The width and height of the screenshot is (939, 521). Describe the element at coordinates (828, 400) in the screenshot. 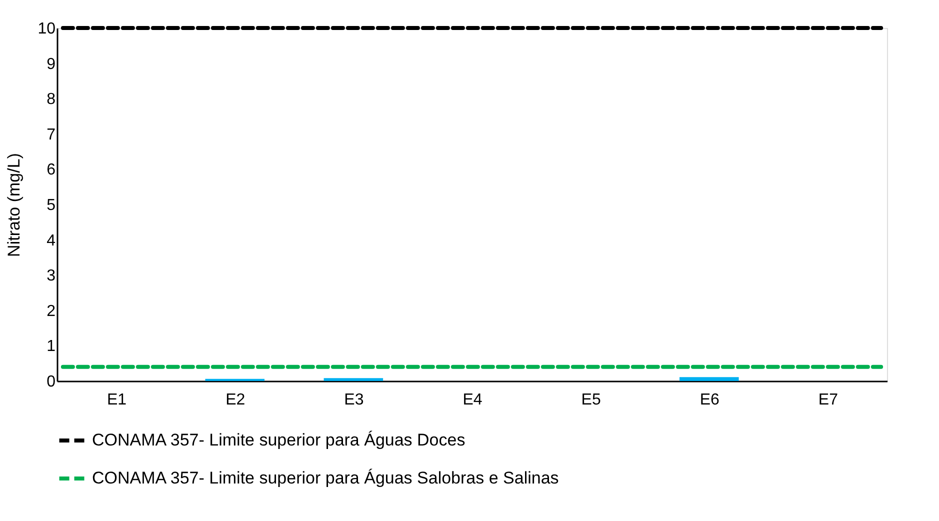

I see `x-tick-label: E7` at that location.